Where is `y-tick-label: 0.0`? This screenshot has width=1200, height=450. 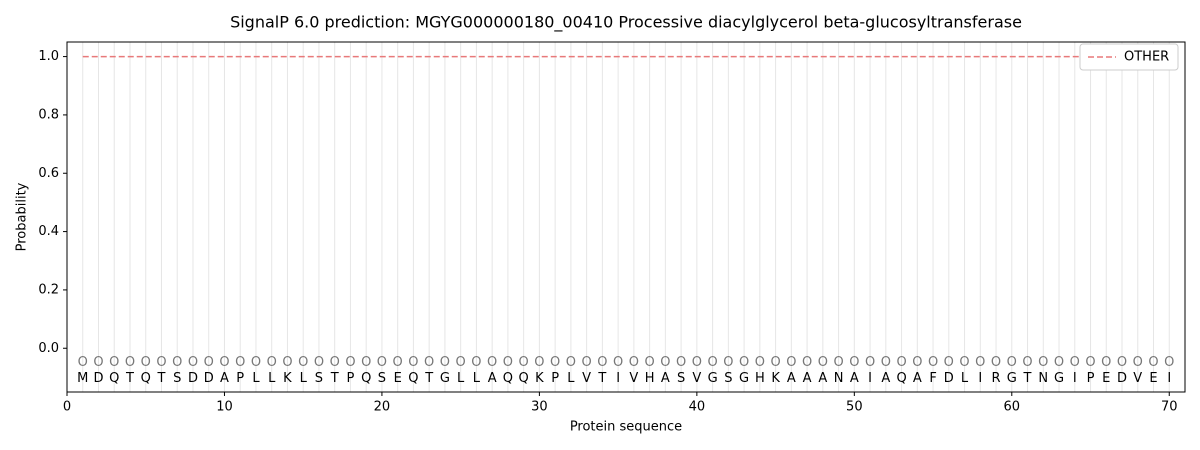
y-tick-label: 0.0 is located at coordinates (48, 348).